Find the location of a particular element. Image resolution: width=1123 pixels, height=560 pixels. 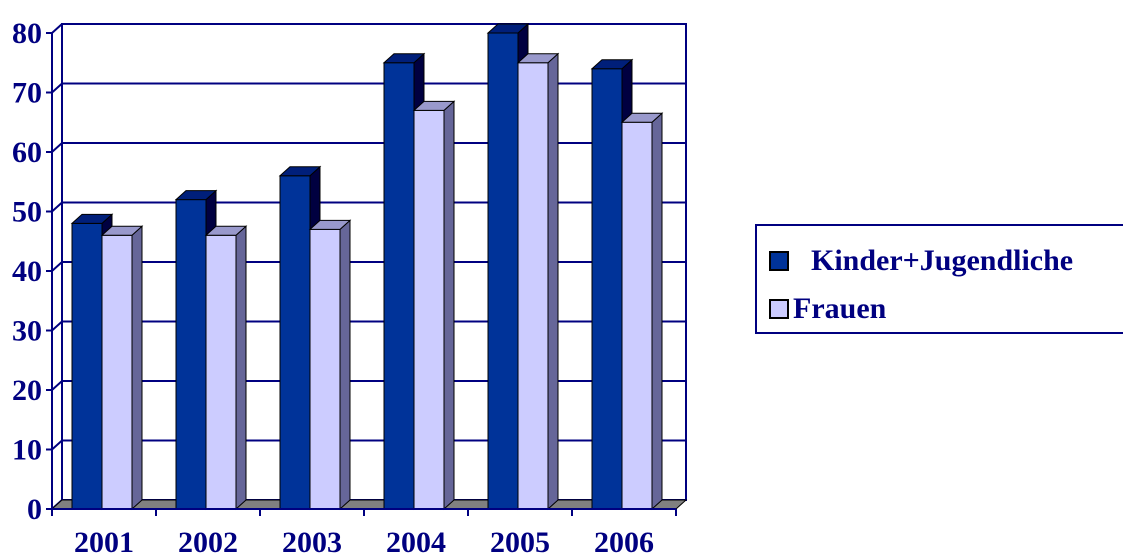

y-tick-label: 10 is located at coordinates (27, 450).